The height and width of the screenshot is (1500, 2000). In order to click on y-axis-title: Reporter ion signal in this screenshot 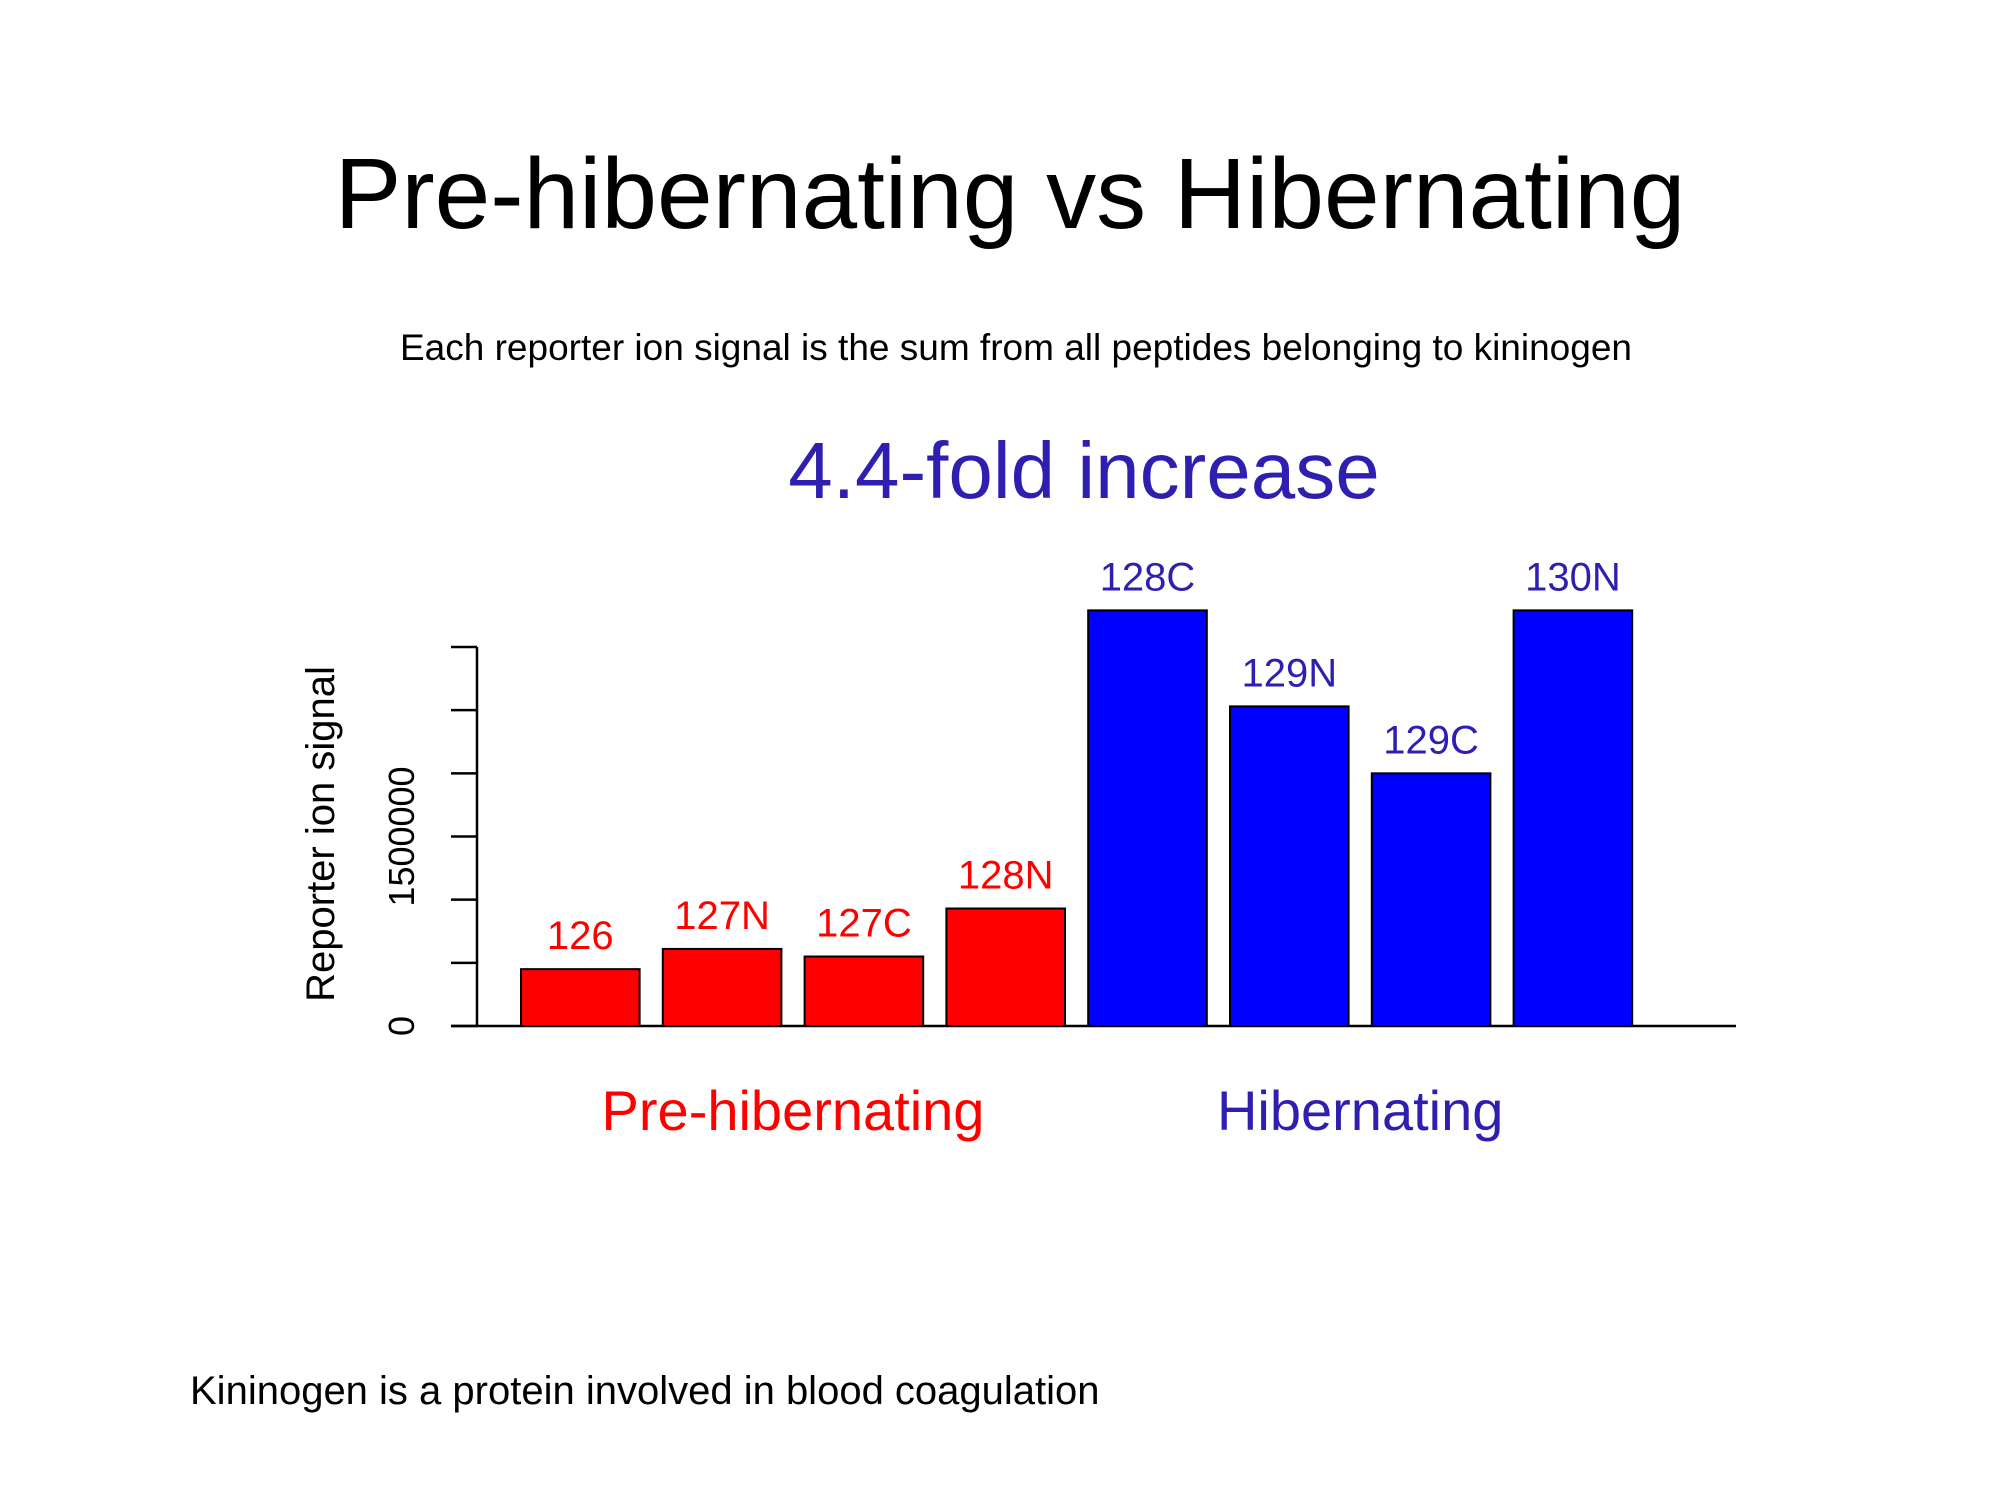, I will do `click(321, 834)`.